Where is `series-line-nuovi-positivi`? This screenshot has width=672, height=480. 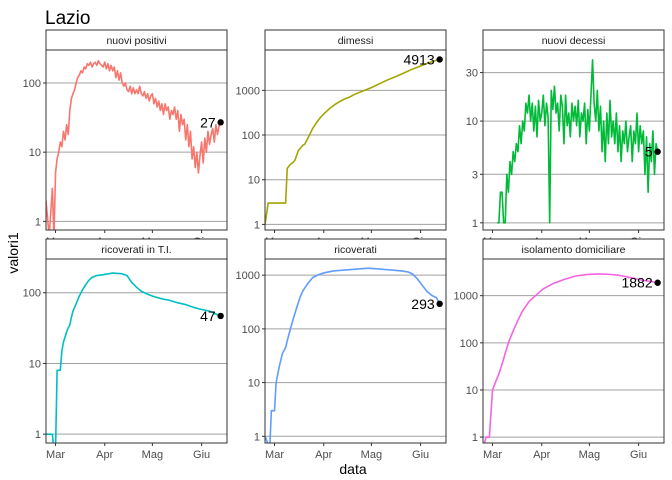
series-line-nuovi-positivi is located at coordinates (134, 144).